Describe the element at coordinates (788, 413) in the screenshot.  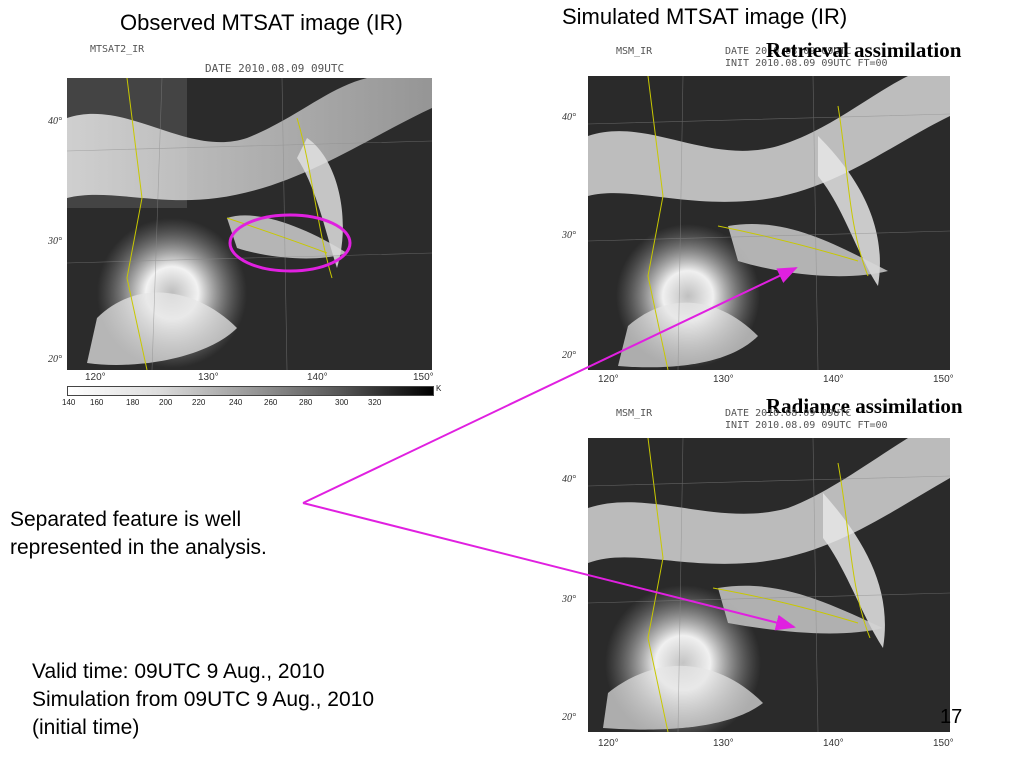
I see `radiance-header-date: DATE 2010.08.09 09UTC` at that location.